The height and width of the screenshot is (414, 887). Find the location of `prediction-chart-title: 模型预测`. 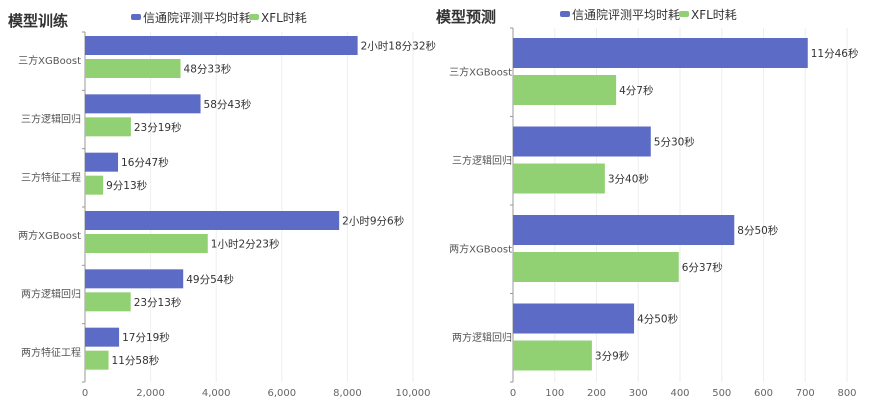

prediction-chart-title: 模型预测 is located at coordinates (466, 17).